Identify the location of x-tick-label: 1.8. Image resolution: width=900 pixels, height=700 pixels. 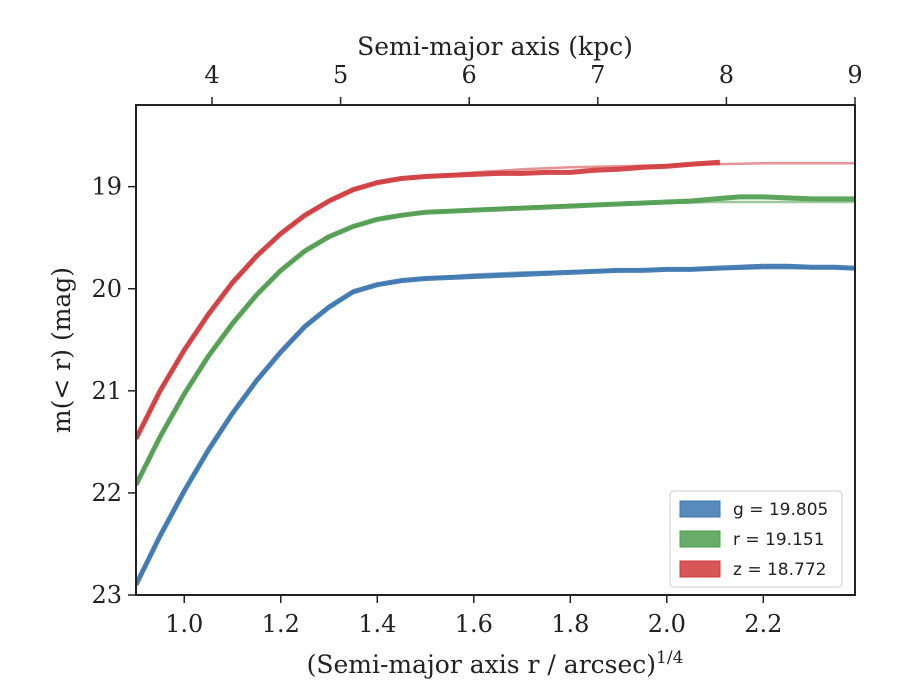
(570, 624).